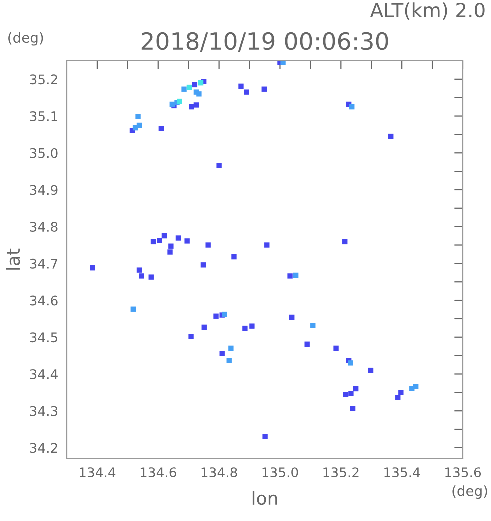 This screenshot has width=491, height=521. Describe the element at coordinates (402, 473) in the screenshot. I see `x-tick-label: 135.4` at that location.